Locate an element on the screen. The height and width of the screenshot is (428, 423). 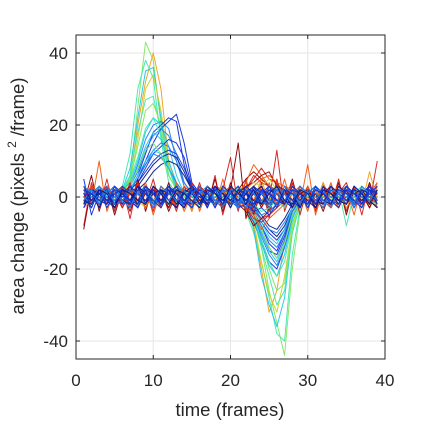
y-axis-label-main: area change (pixels is located at coordinates (17, 233).